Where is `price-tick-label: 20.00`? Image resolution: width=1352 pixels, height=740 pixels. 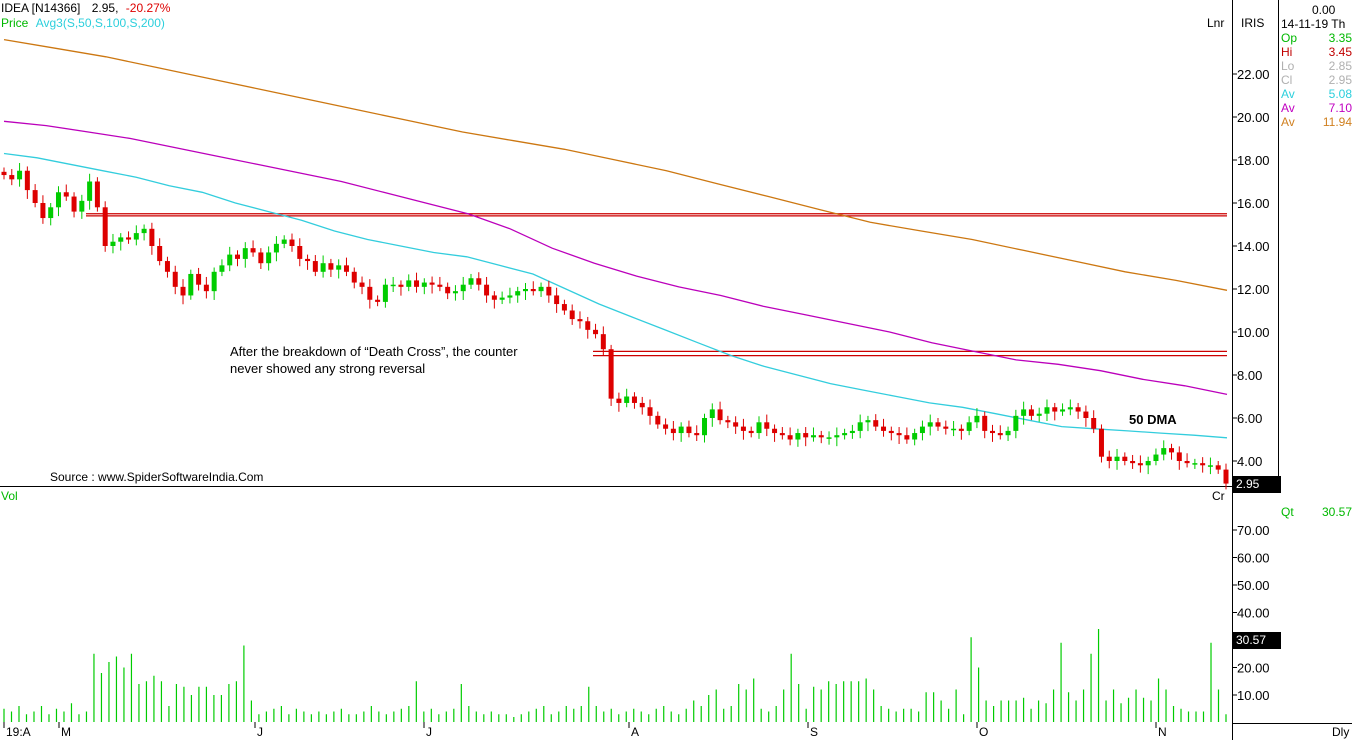
price-tick-label: 20.00 is located at coordinates (1253, 117).